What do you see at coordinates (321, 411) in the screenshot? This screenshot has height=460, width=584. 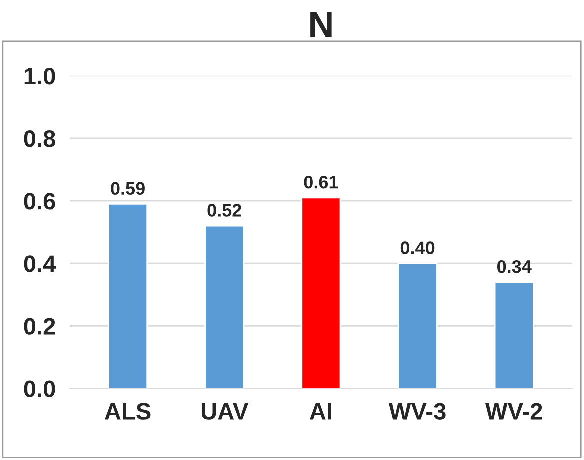 I see `x-tick-label: AI` at bounding box center [321, 411].